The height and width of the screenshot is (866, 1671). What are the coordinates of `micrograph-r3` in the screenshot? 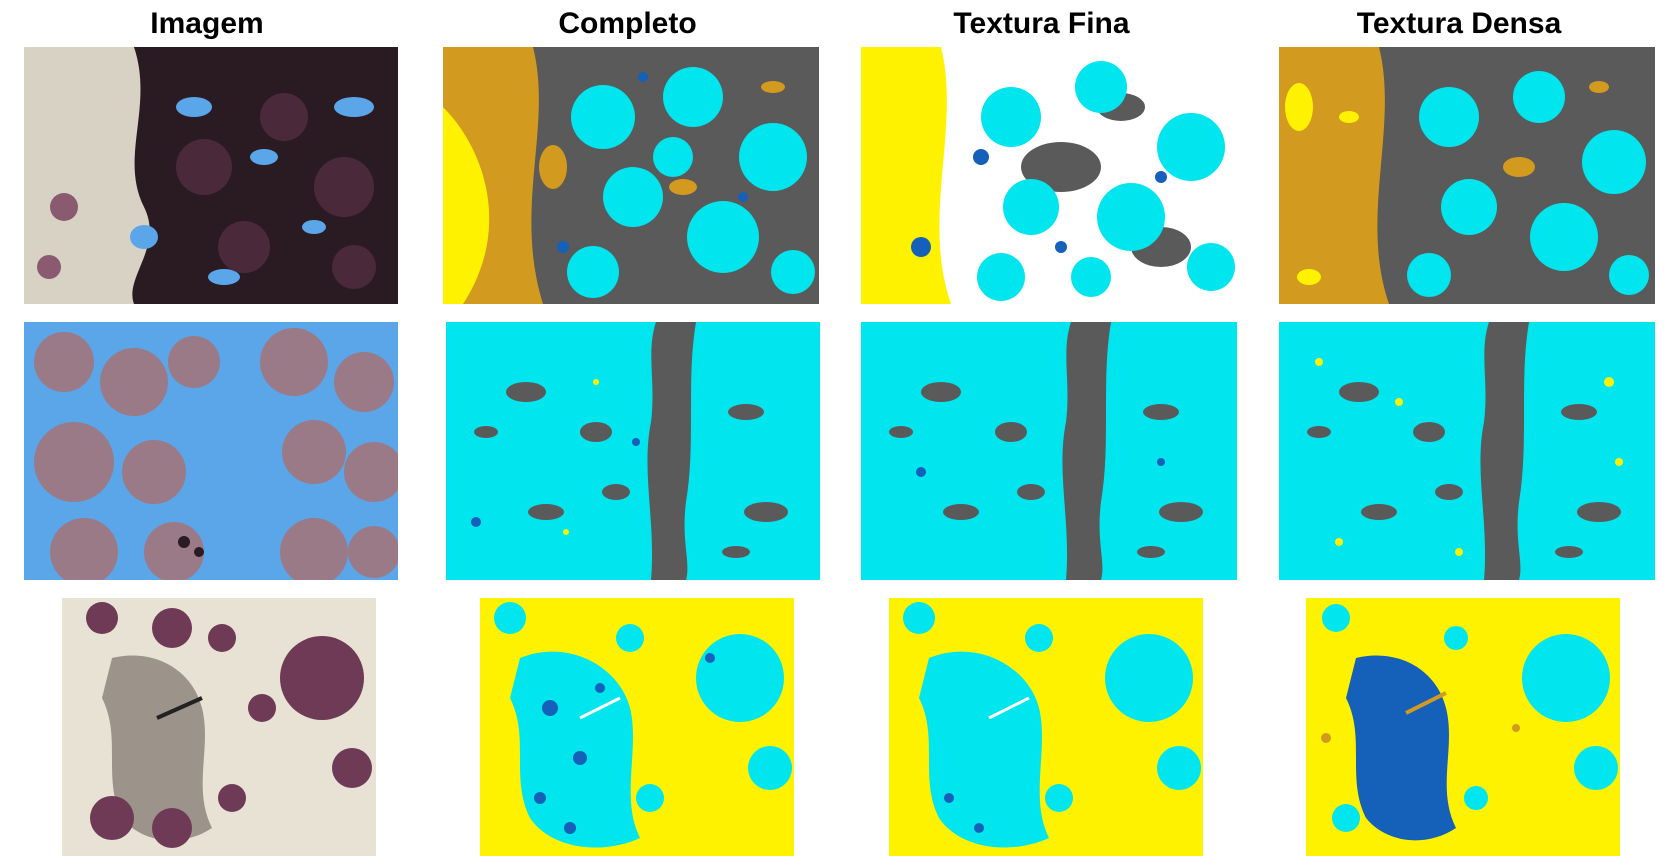 It's located at (219, 727).